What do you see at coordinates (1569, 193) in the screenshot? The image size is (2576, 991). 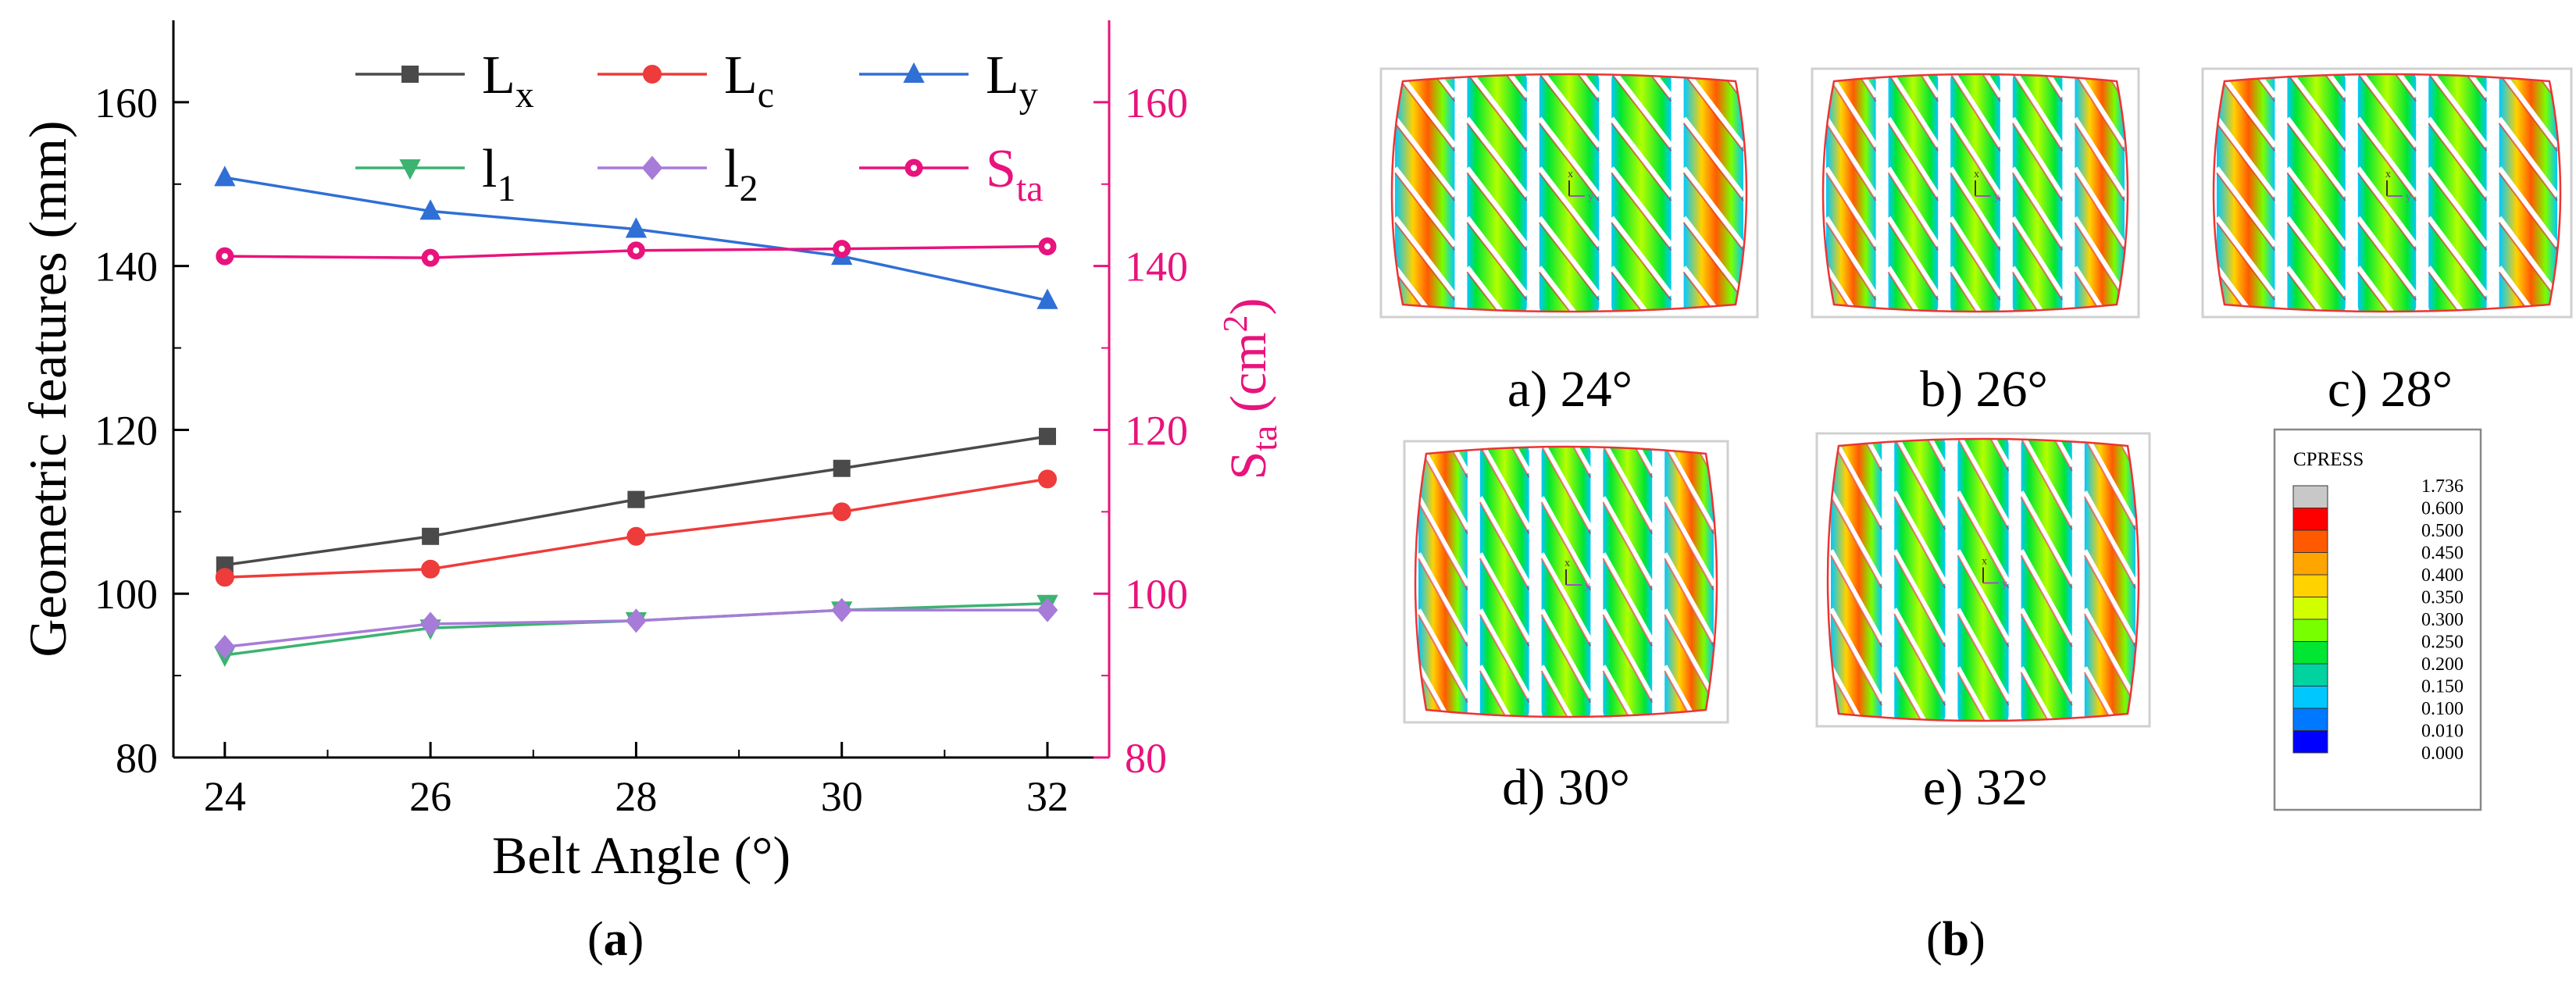 I see `footprint-1: xy` at bounding box center [1569, 193].